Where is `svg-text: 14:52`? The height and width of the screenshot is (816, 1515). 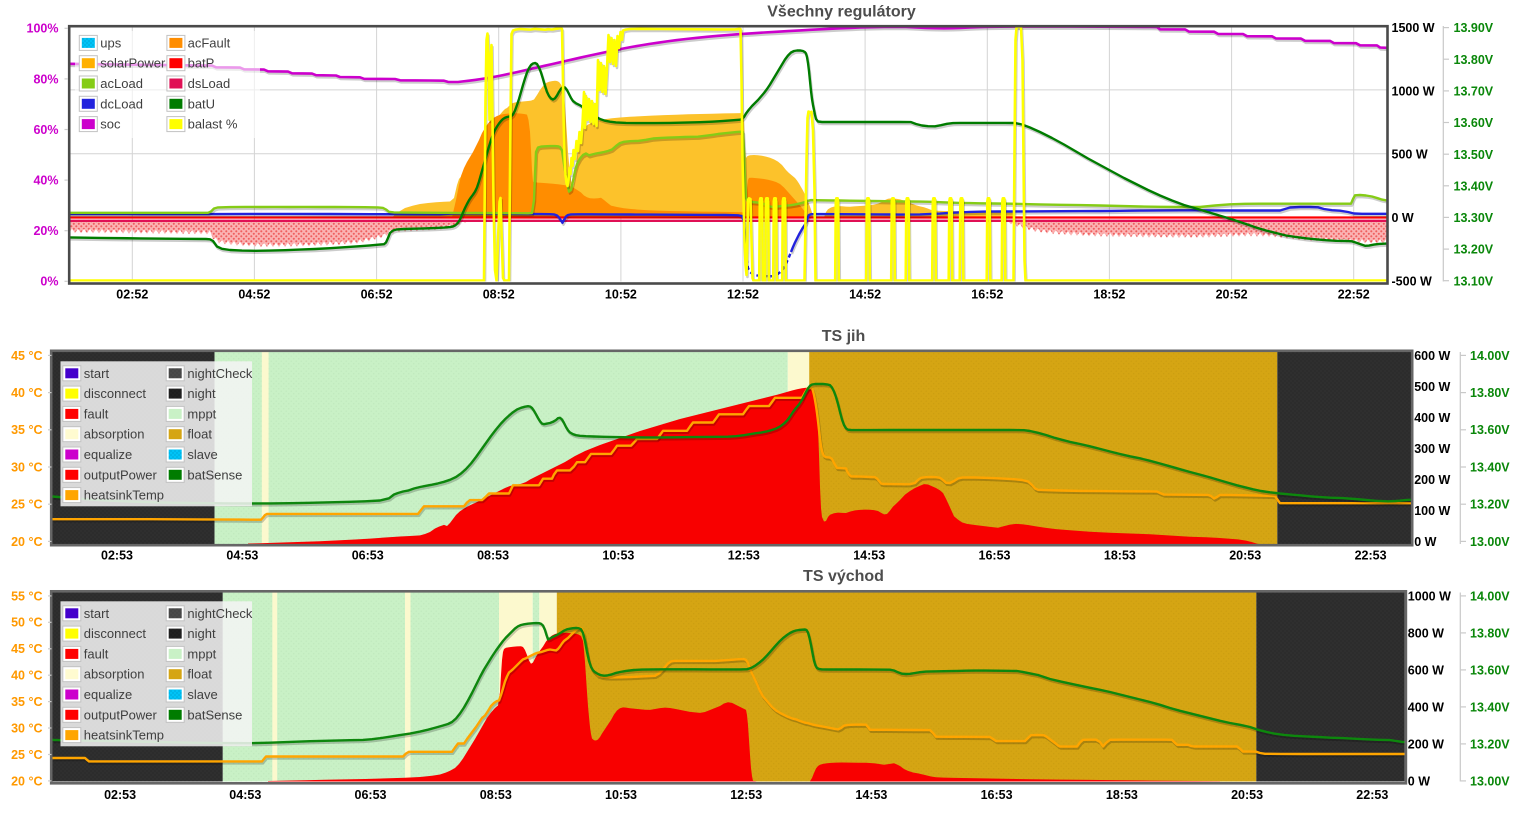 svg-text: 14:52 is located at coordinates (865, 294).